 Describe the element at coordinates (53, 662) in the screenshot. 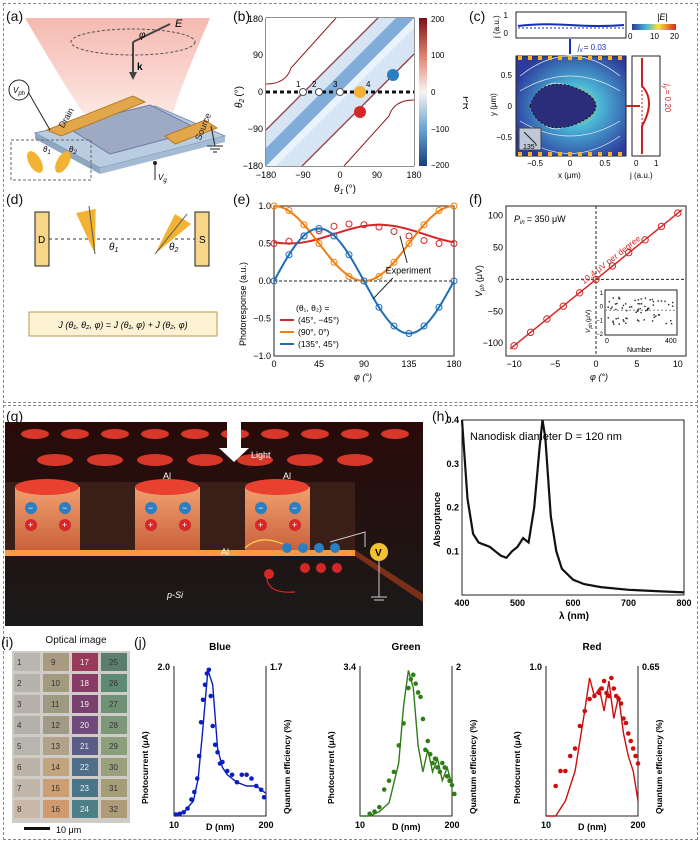

I see `grid-cell-number: 9` at that location.